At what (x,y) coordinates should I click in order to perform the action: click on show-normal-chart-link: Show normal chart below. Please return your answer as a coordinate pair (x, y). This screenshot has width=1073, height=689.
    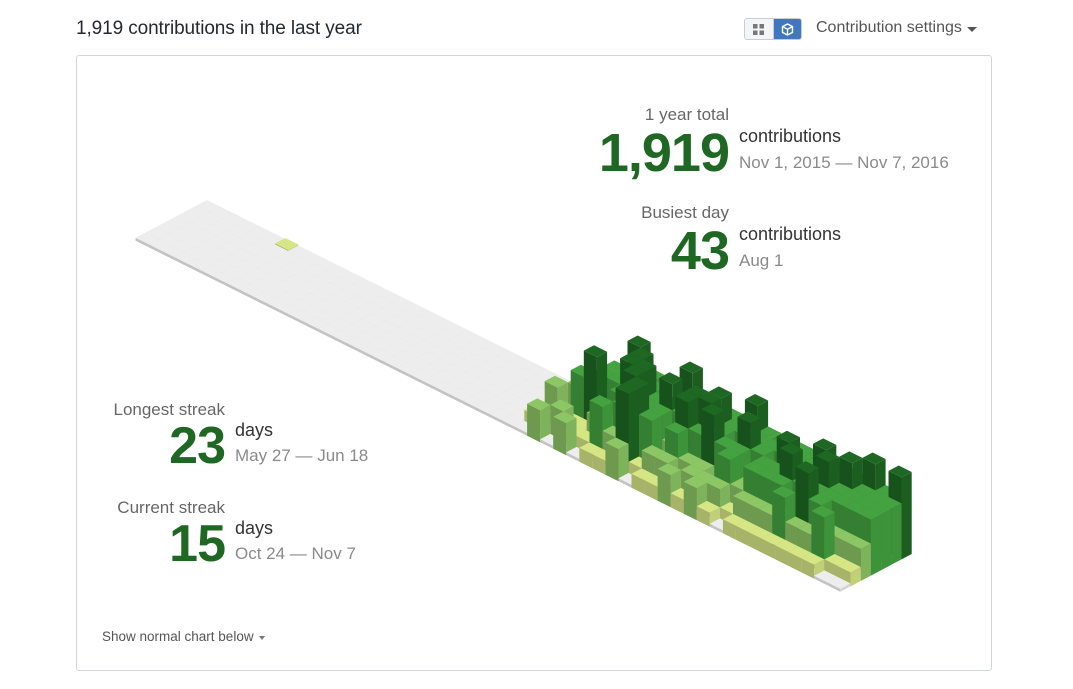
    Looking at the image, I should click on (183, 636).